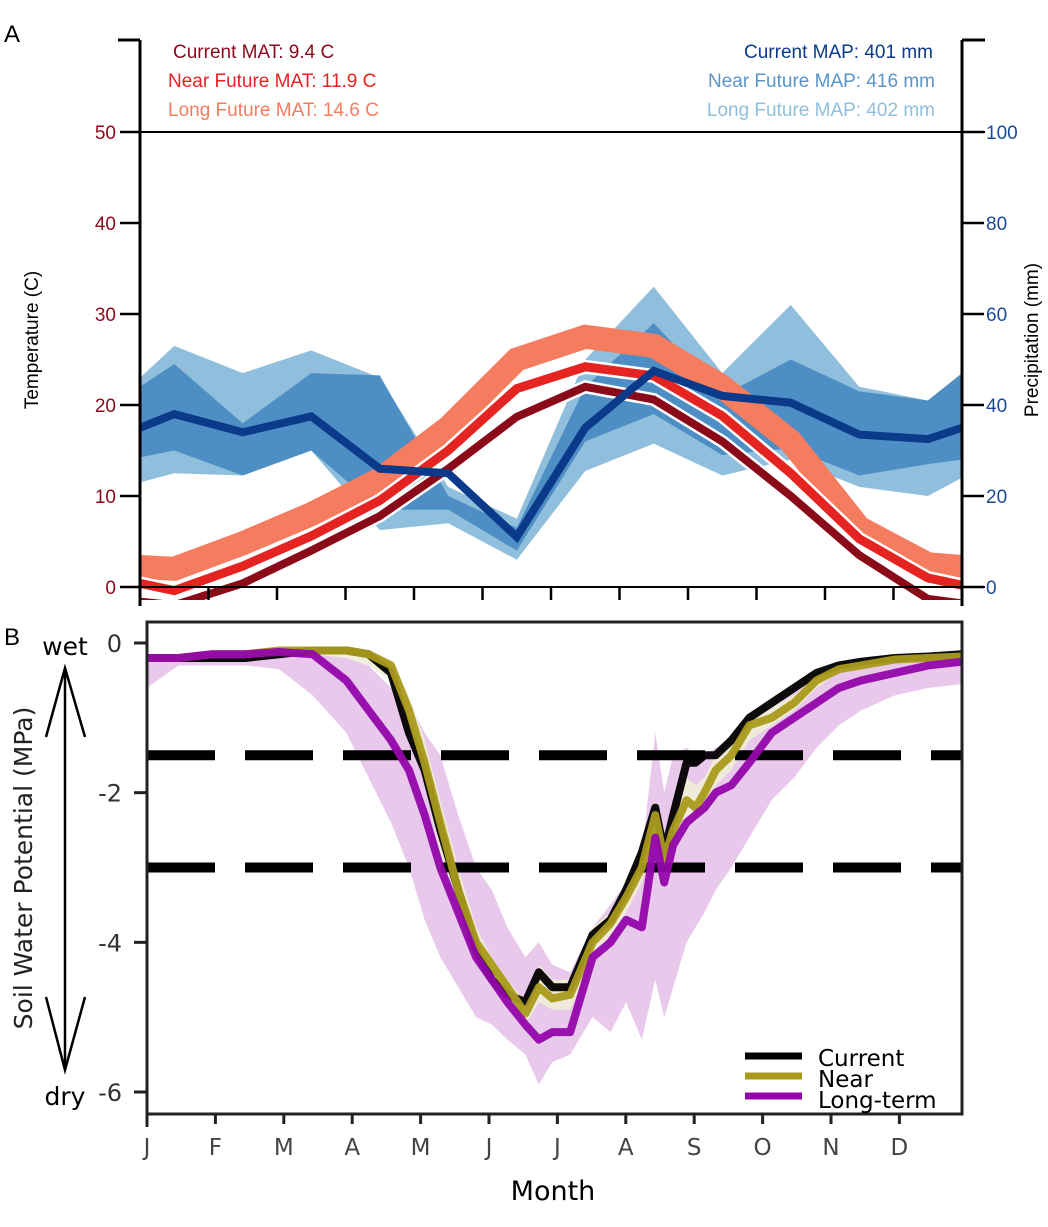  I want to click on legend: Current Near Long-term, so click(841, 1080).